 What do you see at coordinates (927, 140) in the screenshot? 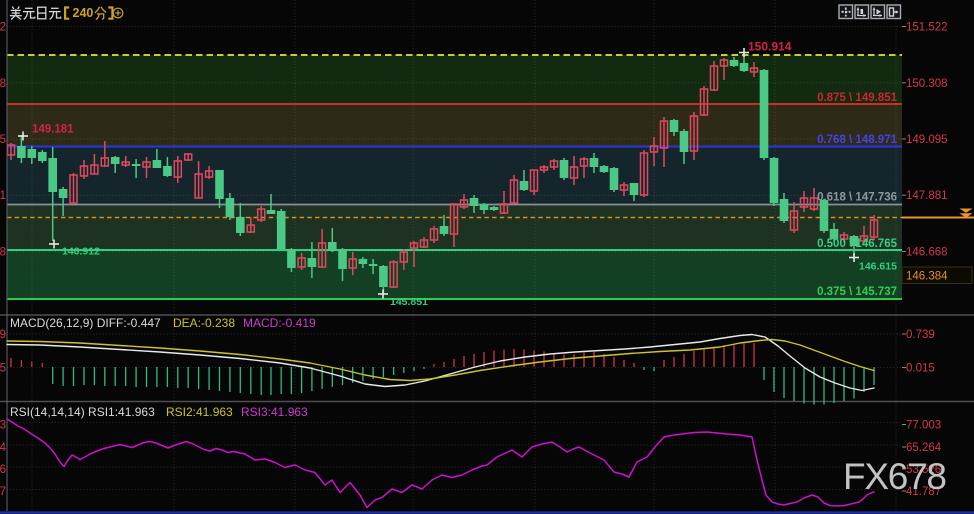
I see `svg-text: 149.095` at bounding box center [927, 140].